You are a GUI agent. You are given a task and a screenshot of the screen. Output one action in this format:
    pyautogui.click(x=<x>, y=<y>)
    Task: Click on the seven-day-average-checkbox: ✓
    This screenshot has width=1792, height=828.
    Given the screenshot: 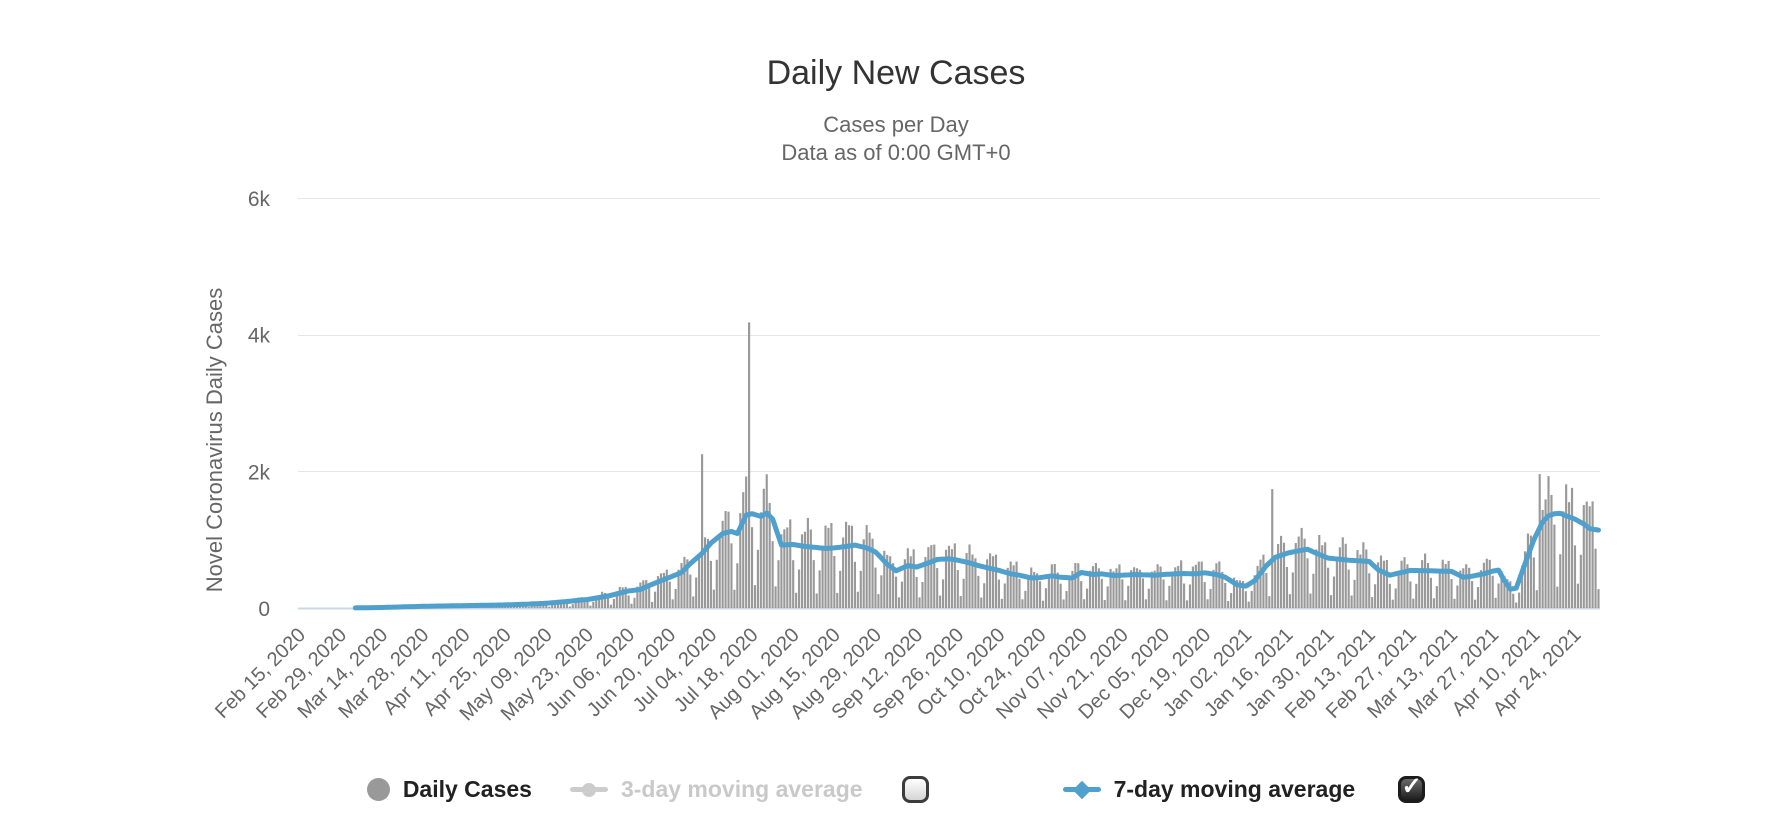 What is the action you would take?
    pyautogui.click(x=1412, y=788)
    